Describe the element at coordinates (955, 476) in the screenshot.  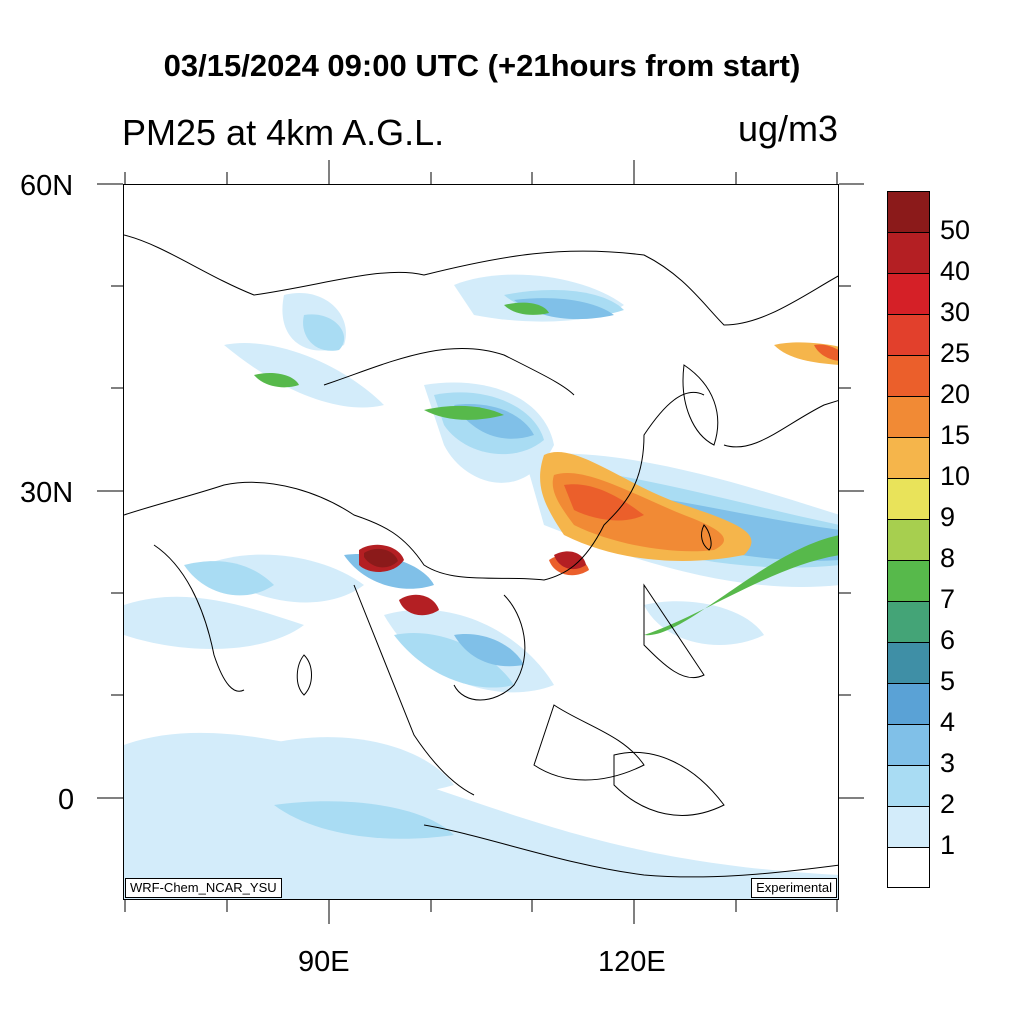
I see `colorbar-label: 10` at that location.